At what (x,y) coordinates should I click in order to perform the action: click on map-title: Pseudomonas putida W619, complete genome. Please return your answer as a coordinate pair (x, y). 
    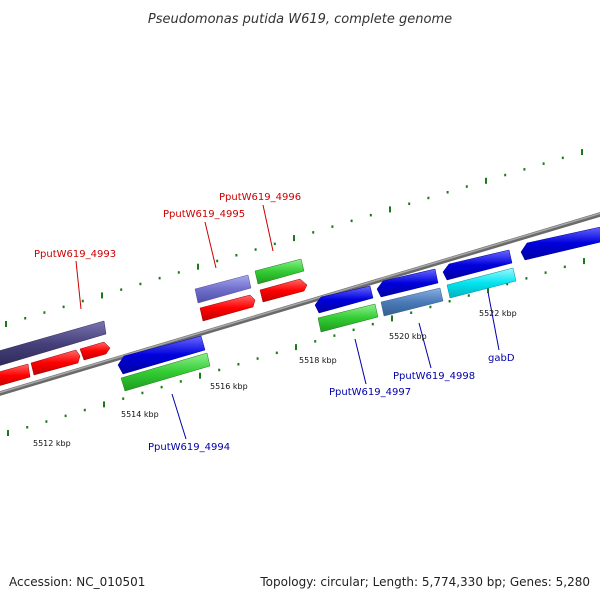
    Looking at the image, I should click on (300, 19).